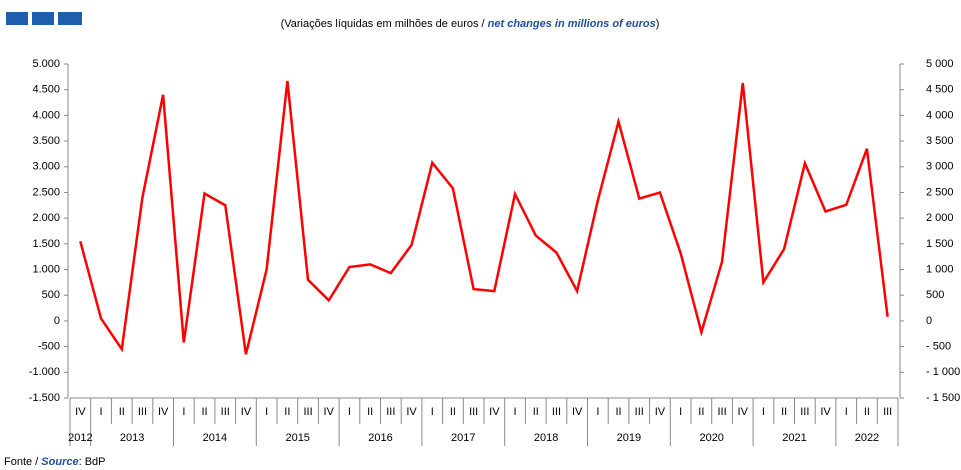  Describe the element at coordinates (57, 321) in the screenshot. I see `y-tick-label: 0` at that location.